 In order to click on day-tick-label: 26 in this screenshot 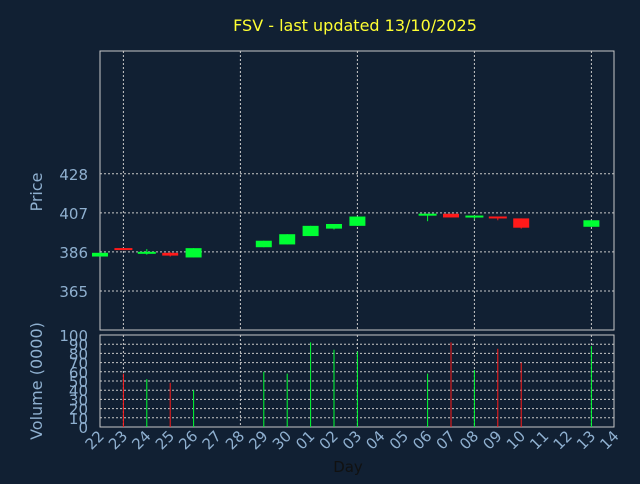, I will do `click(188, 440)`.